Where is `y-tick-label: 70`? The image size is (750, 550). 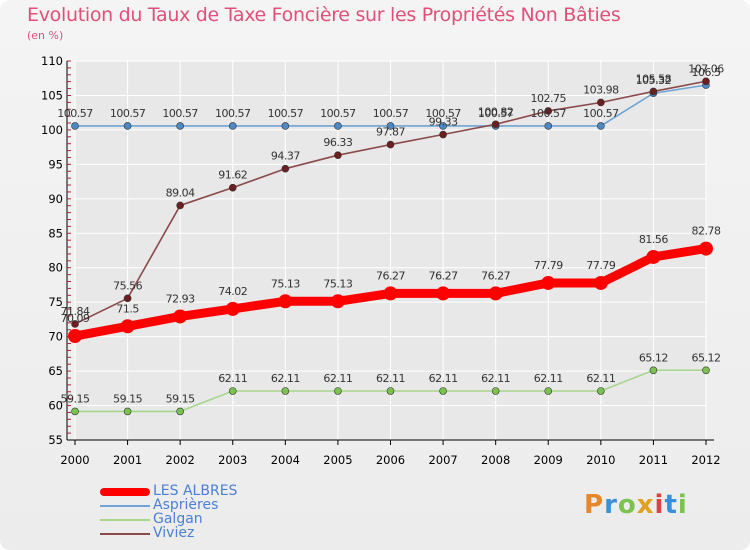
y-tick-label: 70 is located at coordinates (55, 337).